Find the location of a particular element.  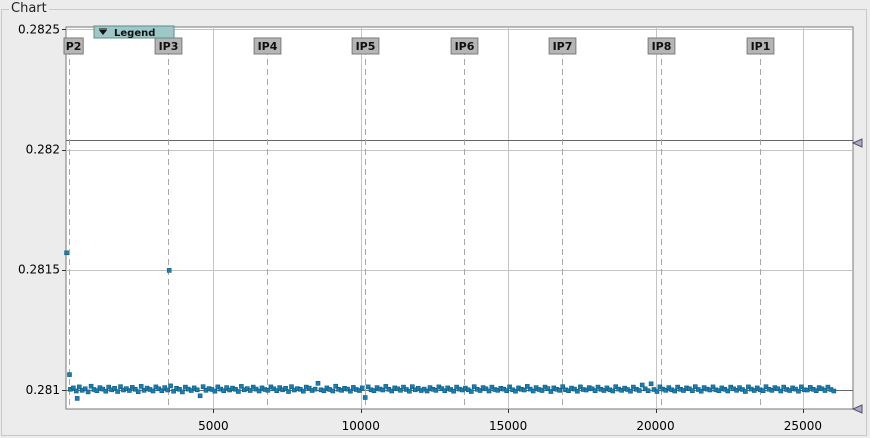

marker-p2: P2 is located at coordinates (73, 46).